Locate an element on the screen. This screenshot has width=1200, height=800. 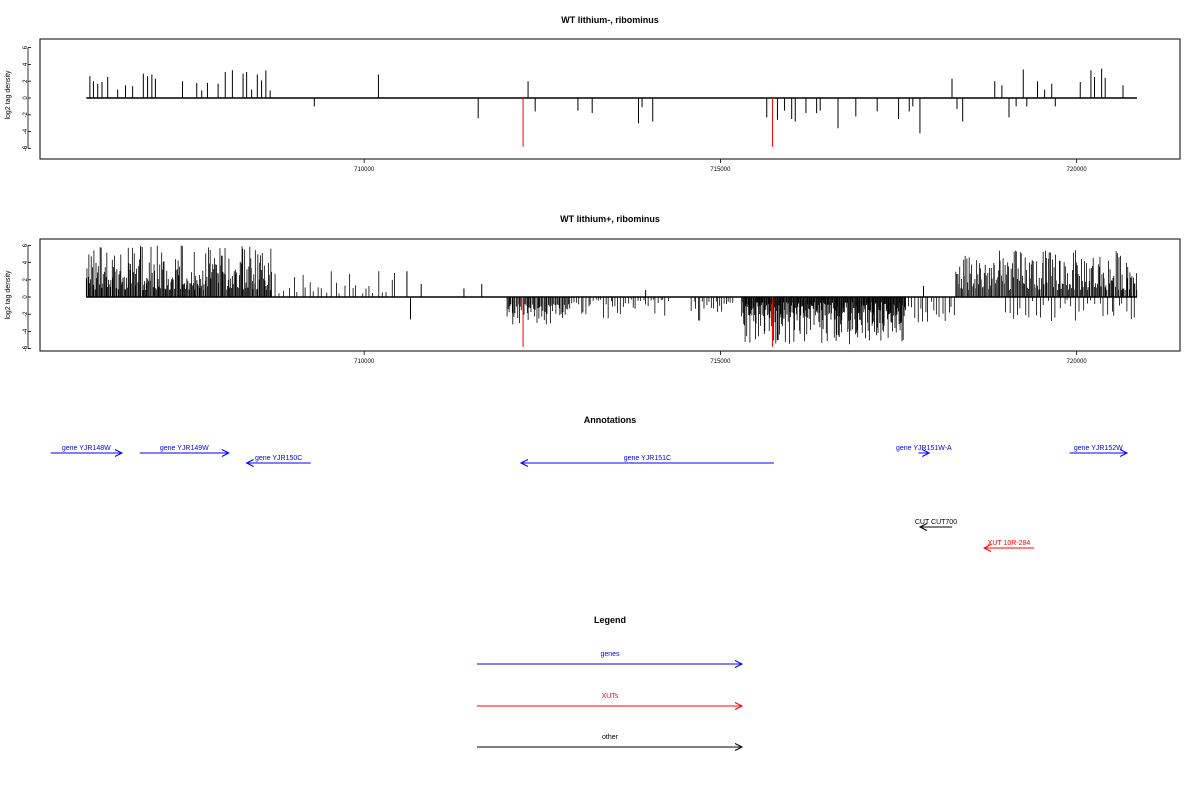
feature-gene: gene YJR152W is located at coordinates (1099, 451).